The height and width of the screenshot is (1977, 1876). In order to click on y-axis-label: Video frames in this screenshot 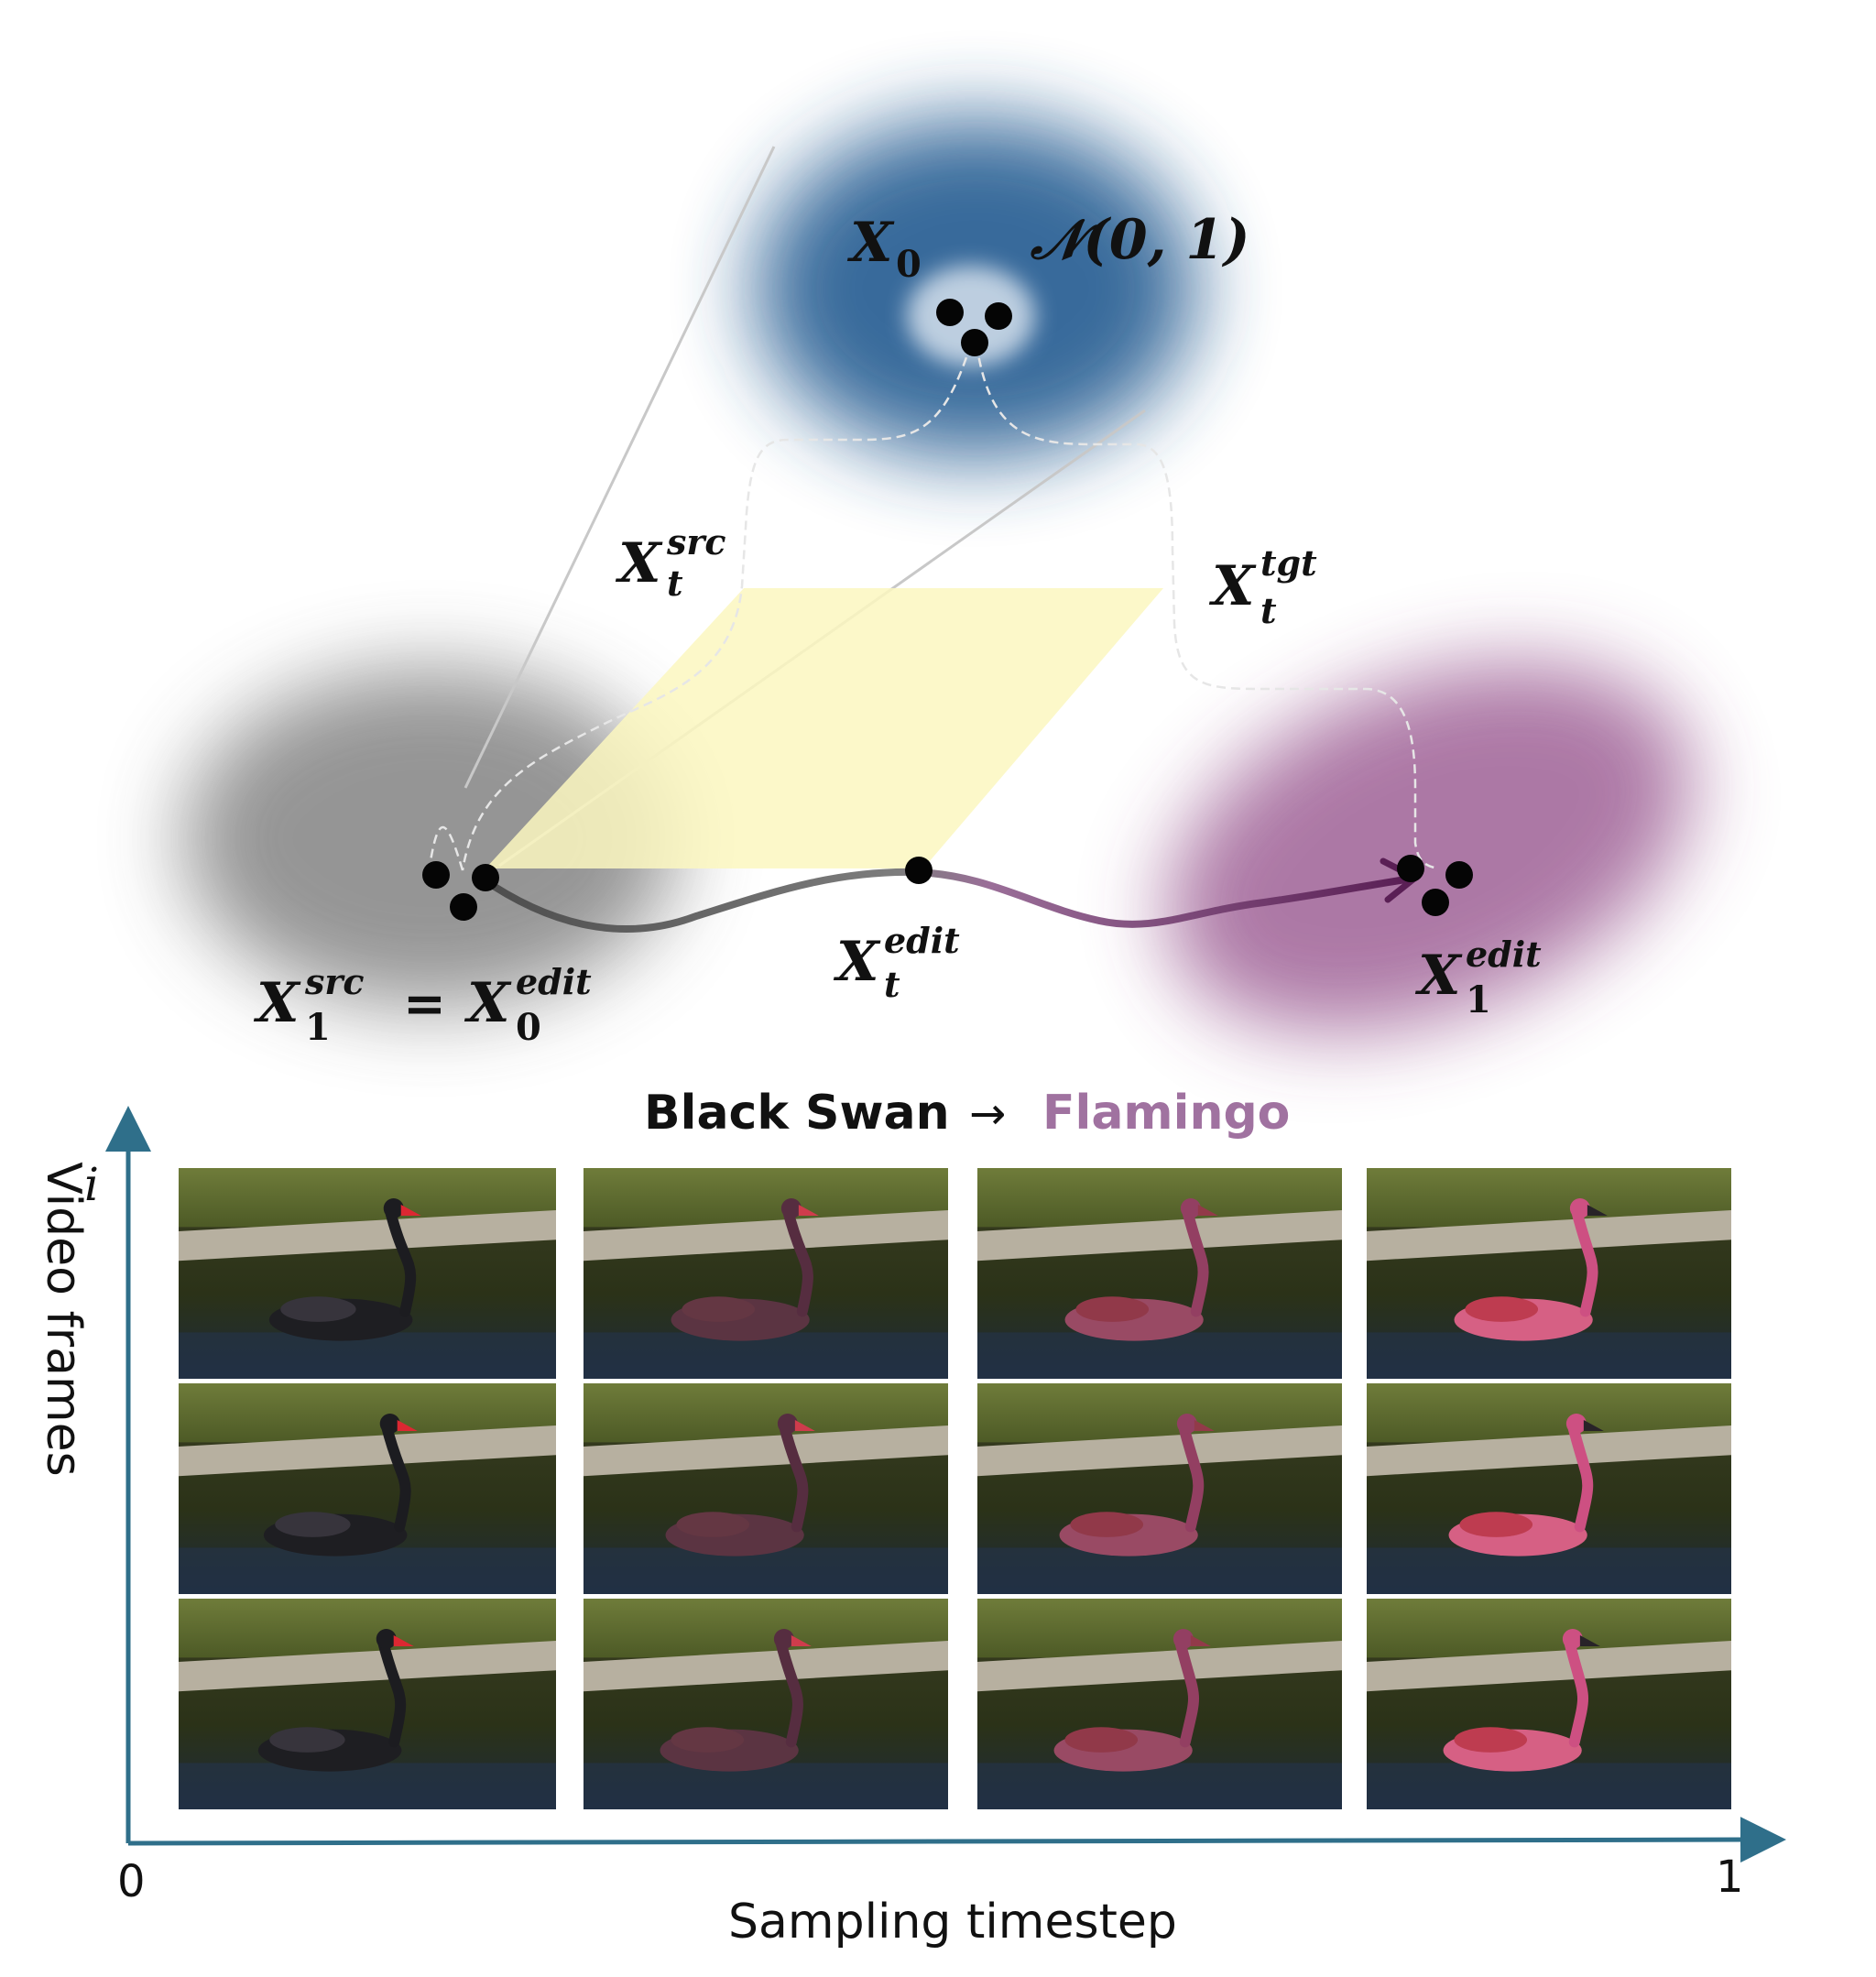, I will do `click(63, 1319)`.